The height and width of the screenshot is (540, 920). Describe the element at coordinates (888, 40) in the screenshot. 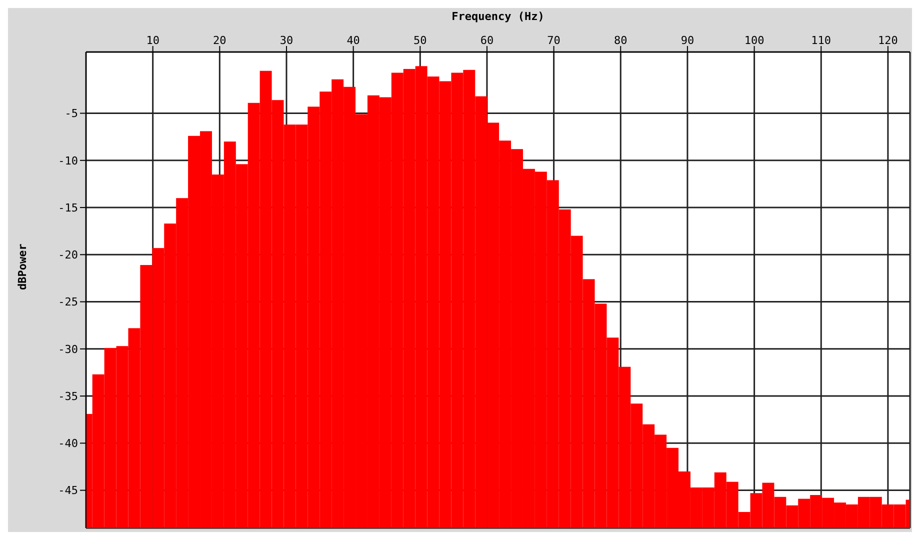

I see `x-tick-label: 120` at that location.